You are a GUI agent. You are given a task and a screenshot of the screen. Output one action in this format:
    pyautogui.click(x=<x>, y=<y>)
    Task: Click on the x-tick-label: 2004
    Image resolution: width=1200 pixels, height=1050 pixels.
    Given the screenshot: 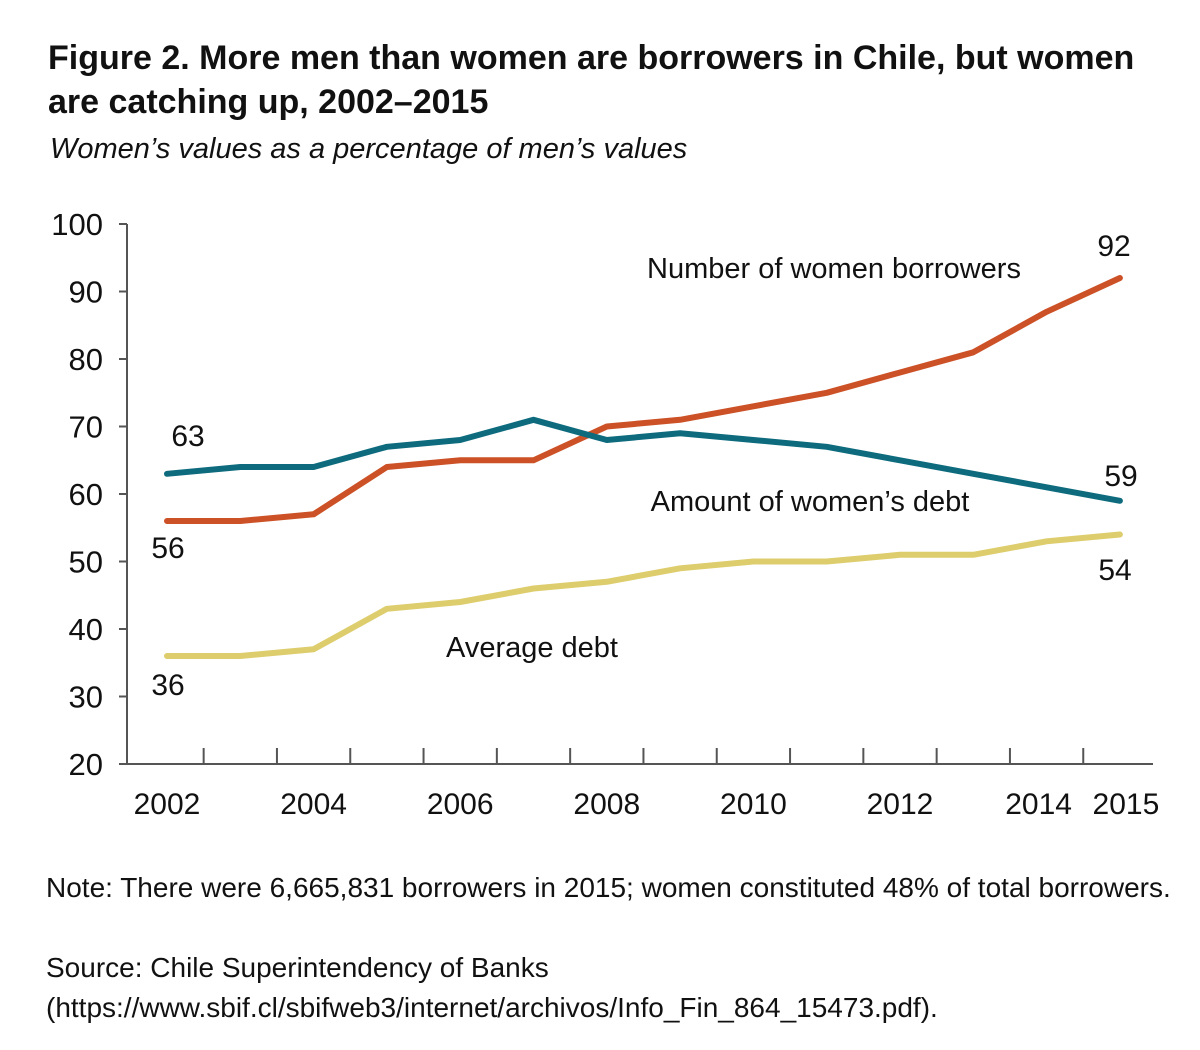 What is the action you would take?
    pyautogui.click(x=313, y=804)
    